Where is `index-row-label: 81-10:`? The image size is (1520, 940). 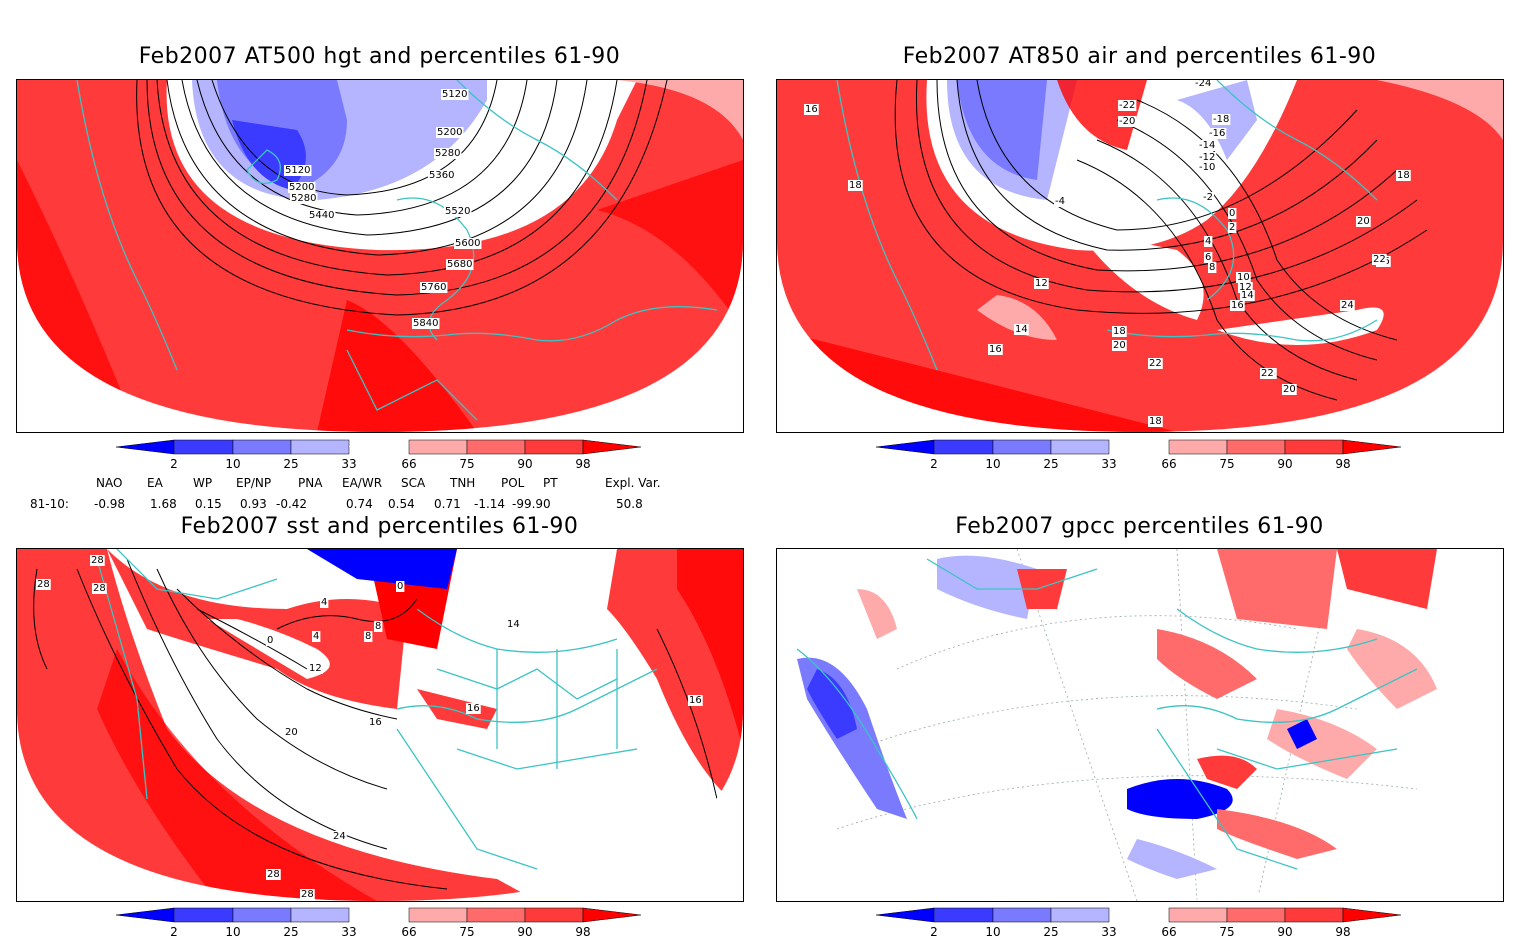 index-row-label: 81-10: is located at coordinates (49, 504).